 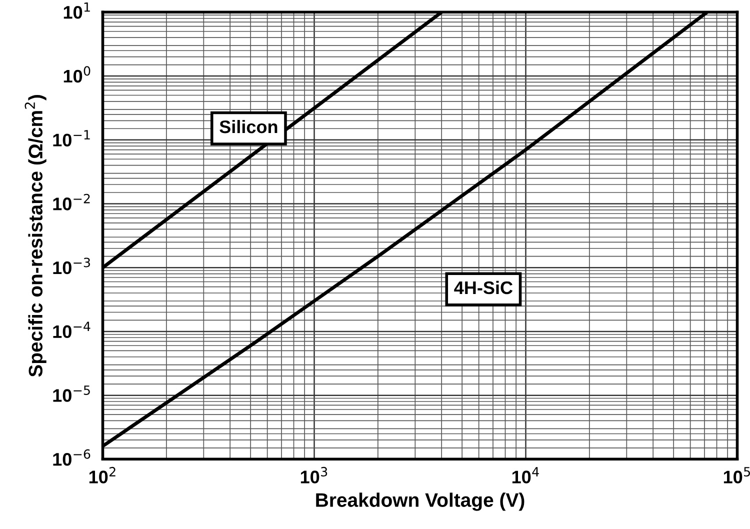 I want to click on y-tick-label: 10$^{−6}$, so click(x=71, y=457).